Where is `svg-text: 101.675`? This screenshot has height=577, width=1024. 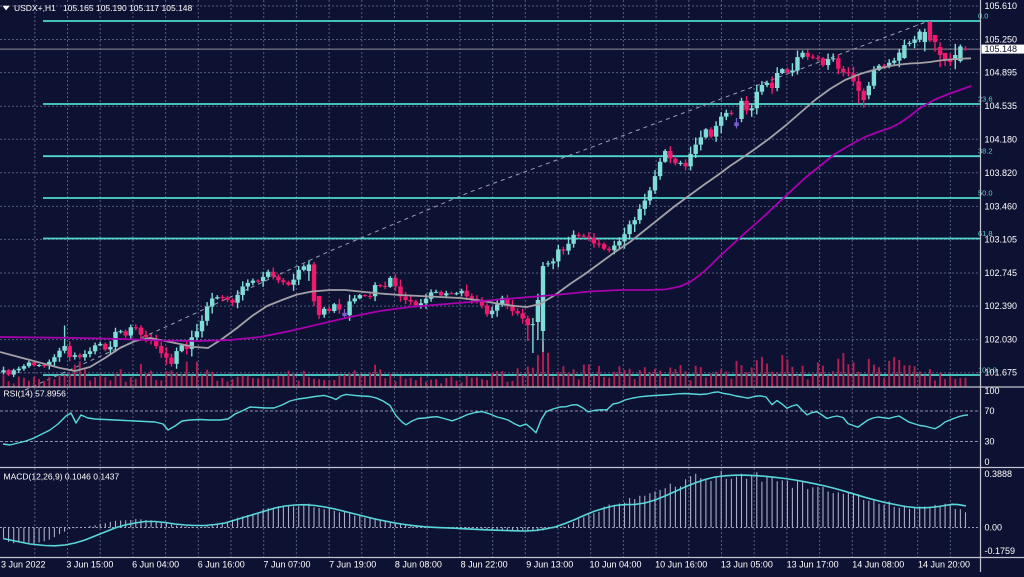 svg-text: 101.675 is located at coordinates (1001, 373).